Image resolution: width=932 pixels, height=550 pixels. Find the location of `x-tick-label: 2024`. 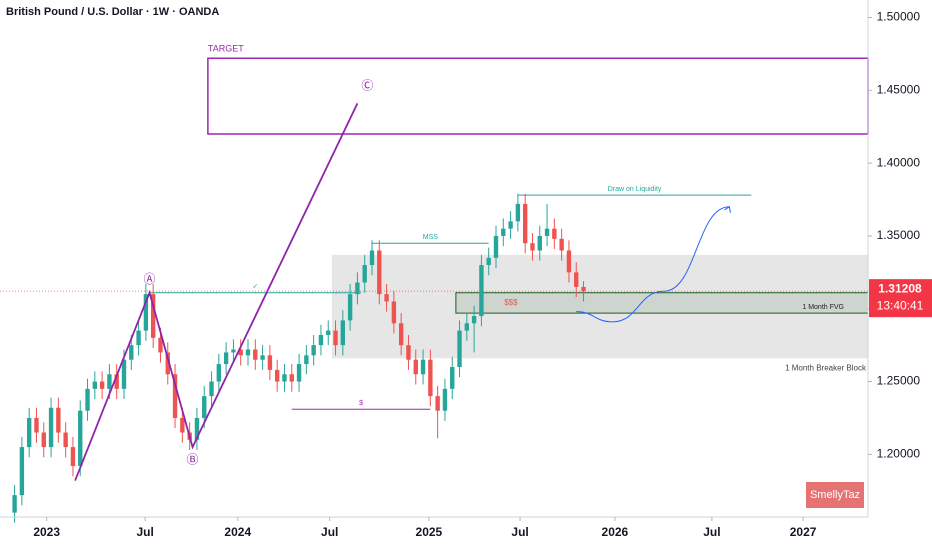

x-tick-label: 2024 is located at coordinates (237, 532).